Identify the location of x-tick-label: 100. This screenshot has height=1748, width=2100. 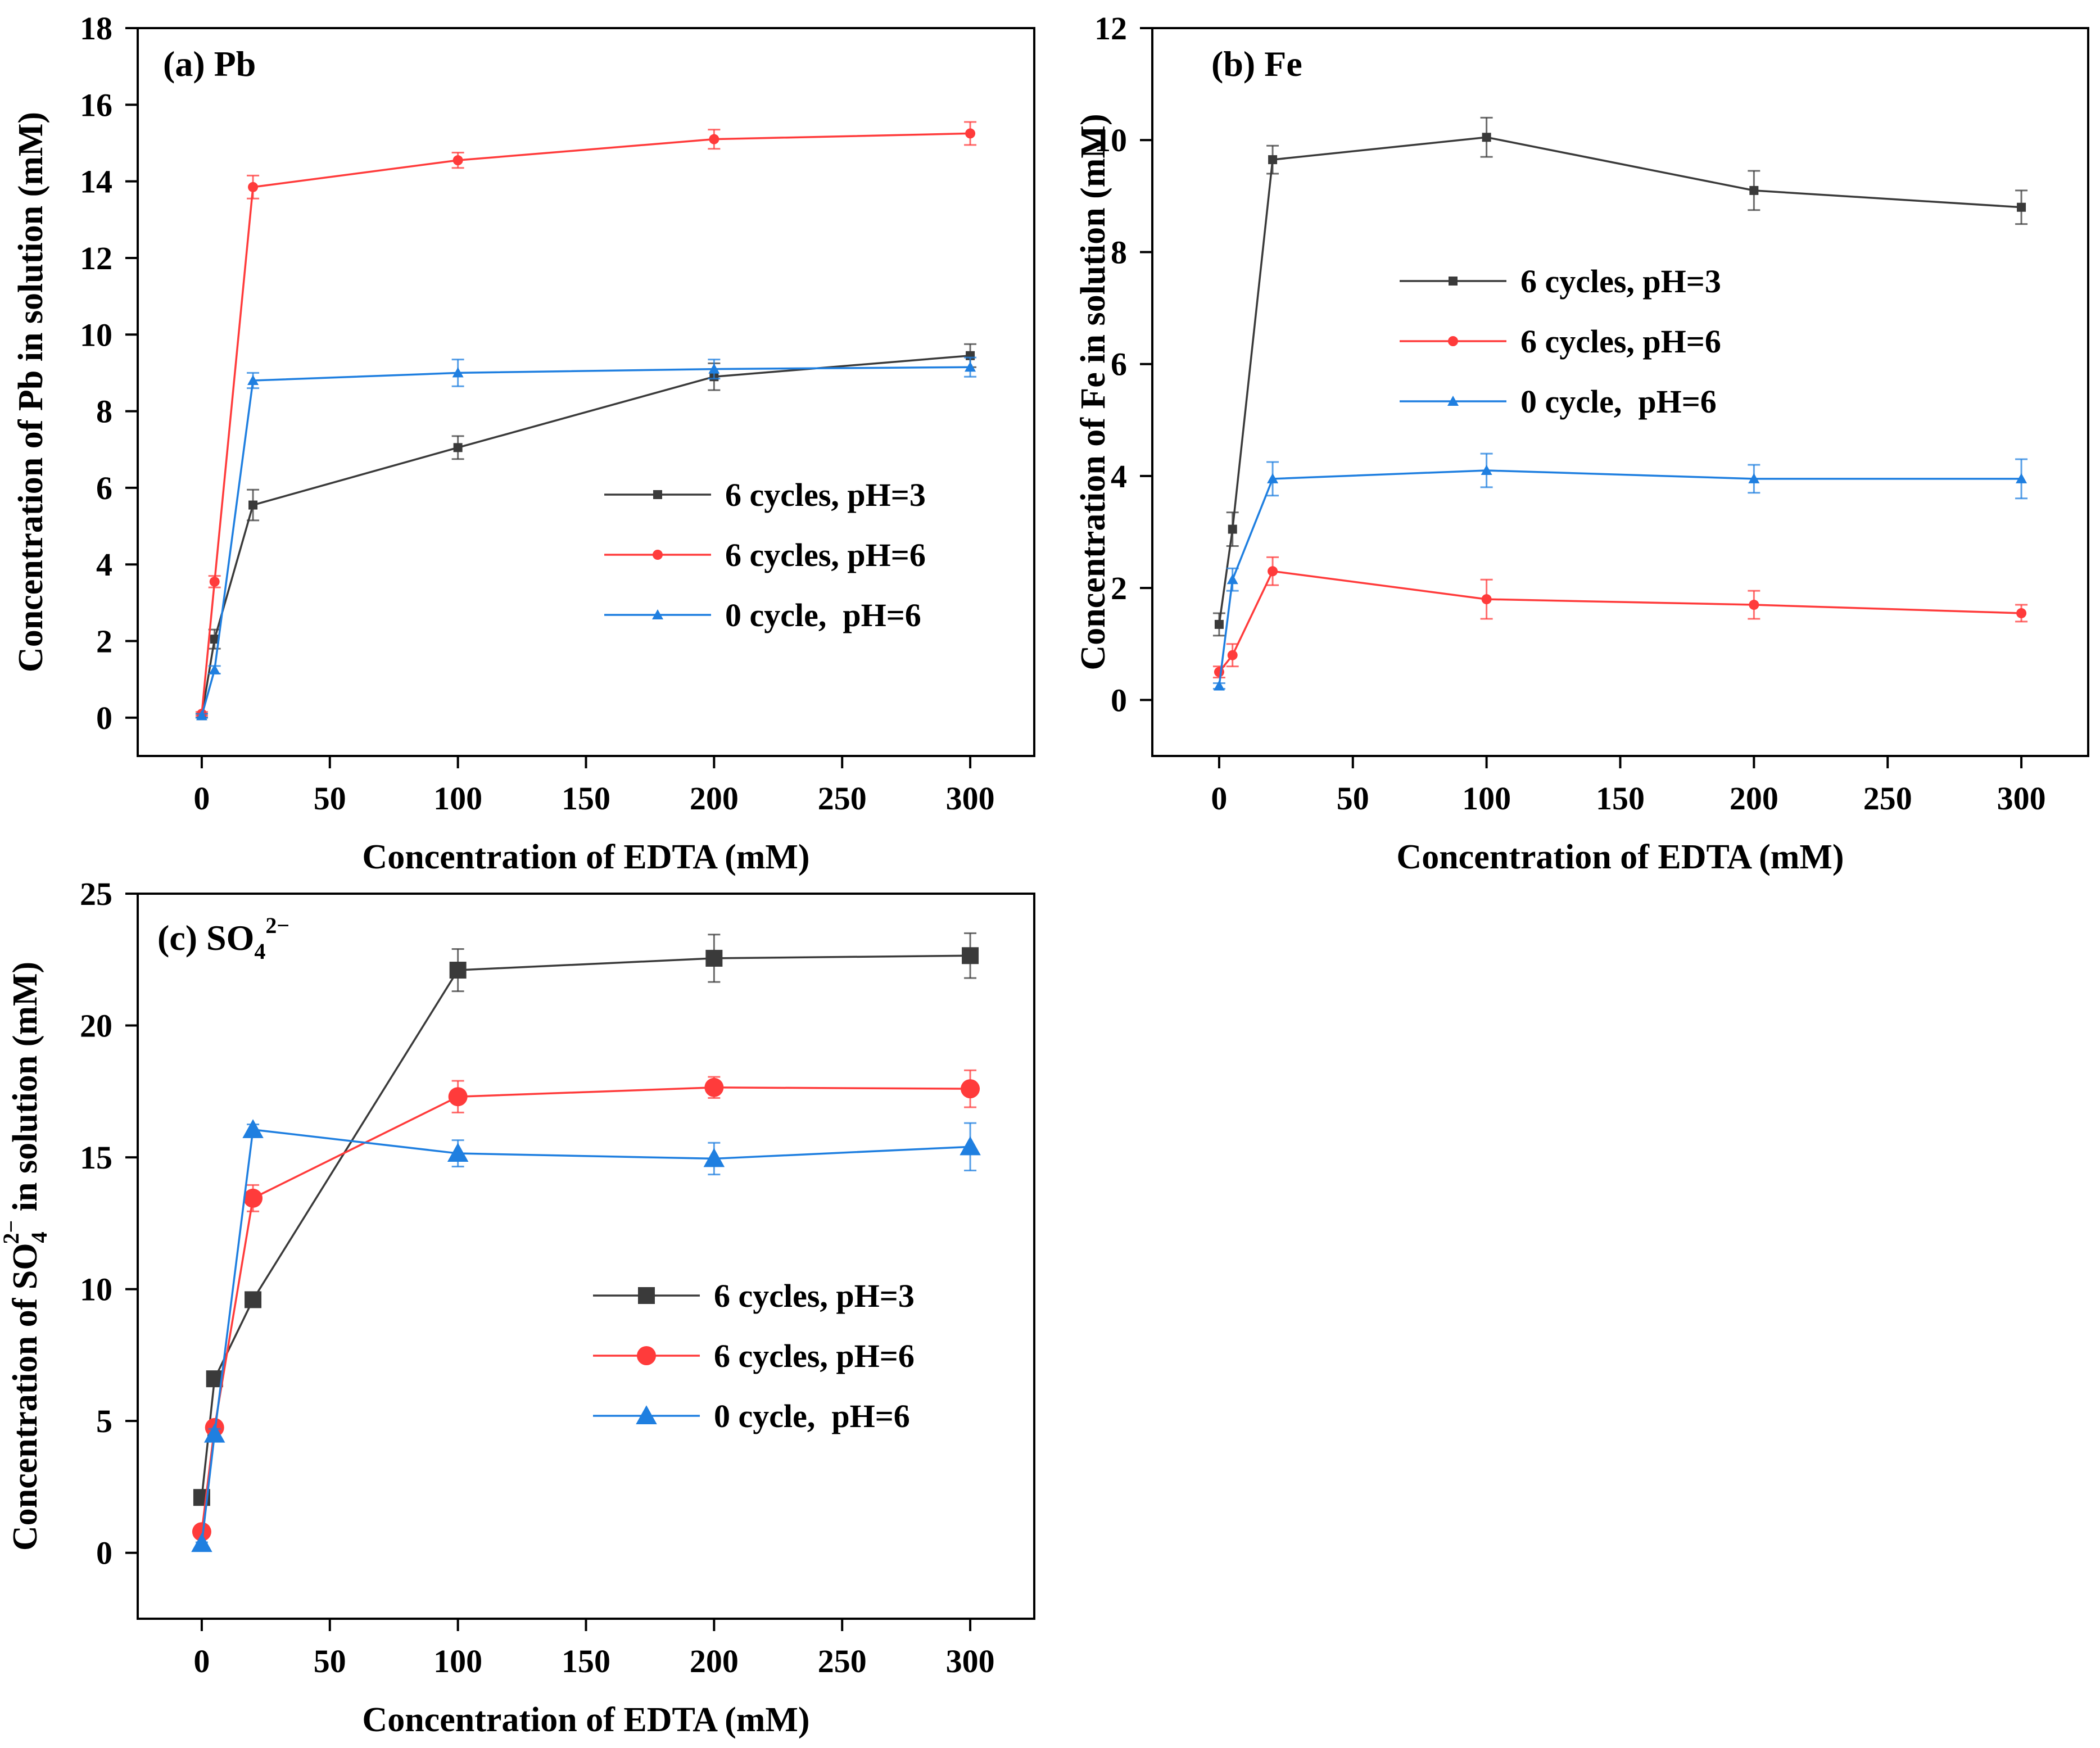
(457, 1661).